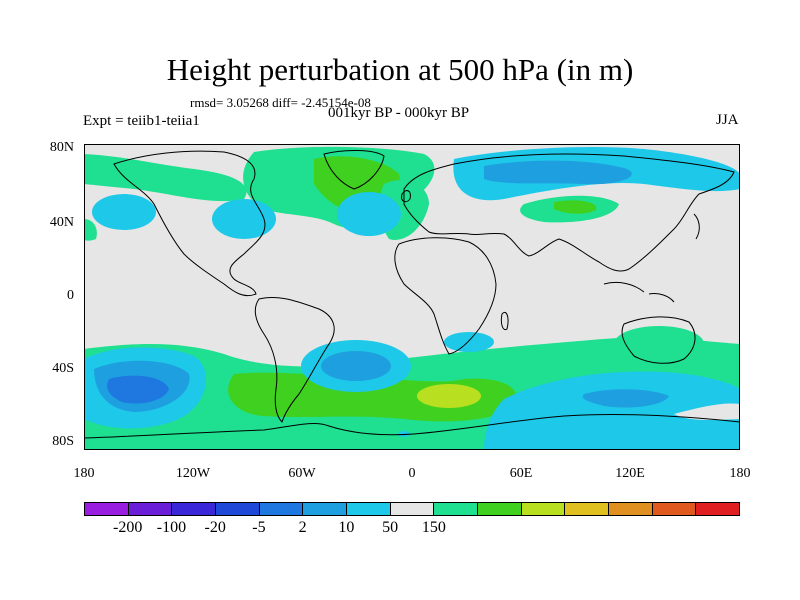 This screenshot has height=600, width=800. What do you see at coordinates (70, 295) in the screenshot?
I see `lat-tick-0: 0` at bounding box center [70, 295].